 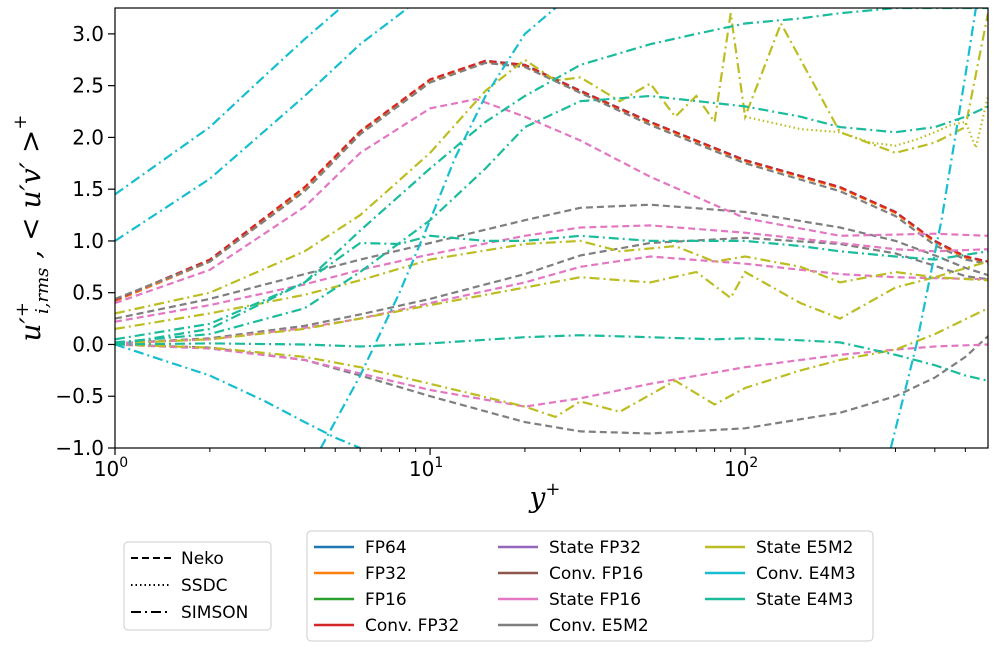 What do you see at coordinates (551, 358) in the screenshot?
I see `series-line-state-e4m3-uv` at bounding box center [551, 358].